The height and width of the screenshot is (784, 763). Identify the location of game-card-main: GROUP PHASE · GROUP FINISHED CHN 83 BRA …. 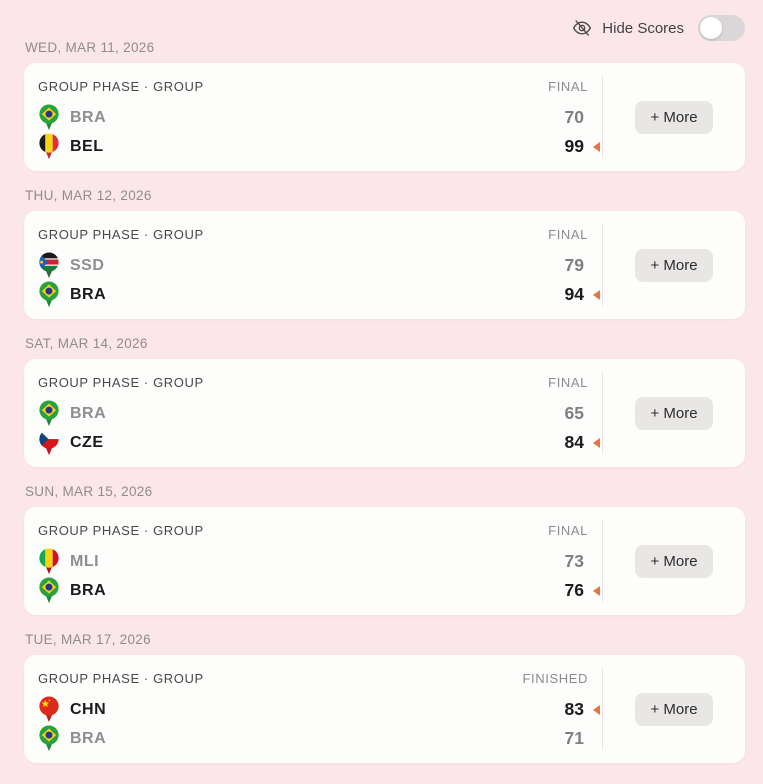
(313, 709).